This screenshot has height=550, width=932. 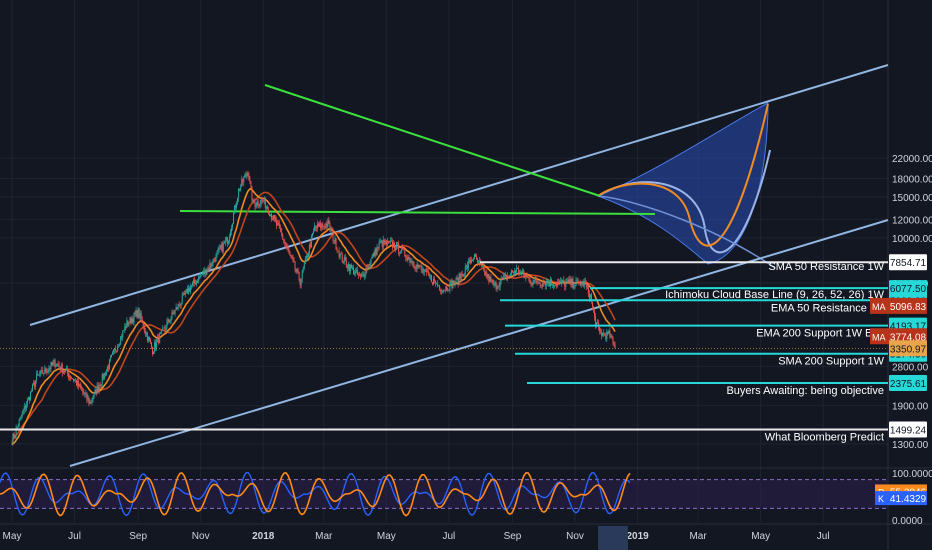 I want to click on level-label: SMA 200 Support 1W, so click(x=831, y=362).